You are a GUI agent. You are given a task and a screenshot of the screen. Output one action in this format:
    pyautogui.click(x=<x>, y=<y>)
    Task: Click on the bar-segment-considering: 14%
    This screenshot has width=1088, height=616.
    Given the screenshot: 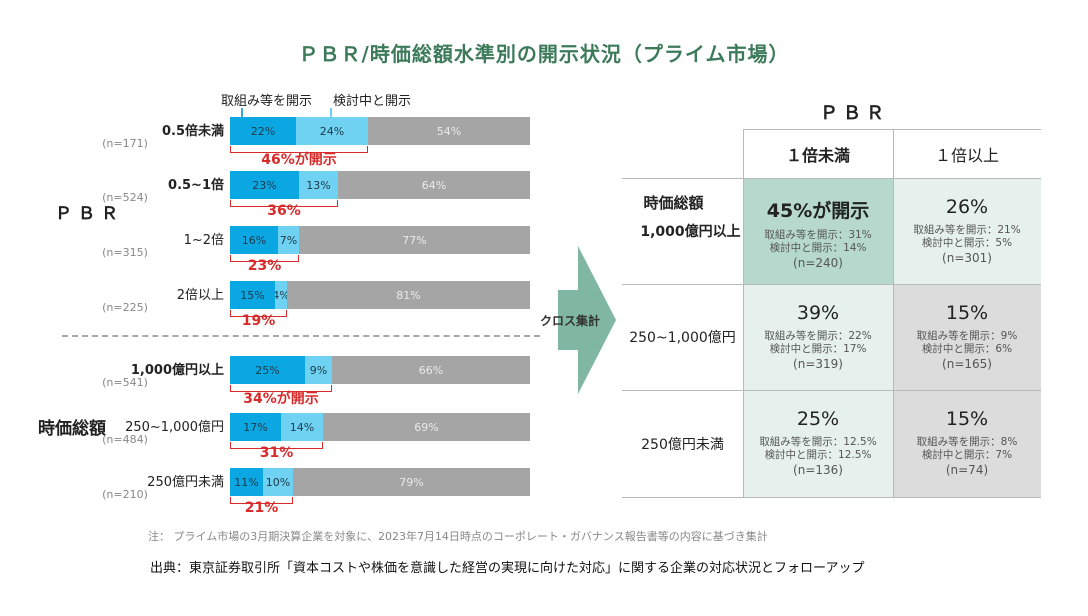 What is the action you would take?
    pyautogui.click(x=302, y=427)
    